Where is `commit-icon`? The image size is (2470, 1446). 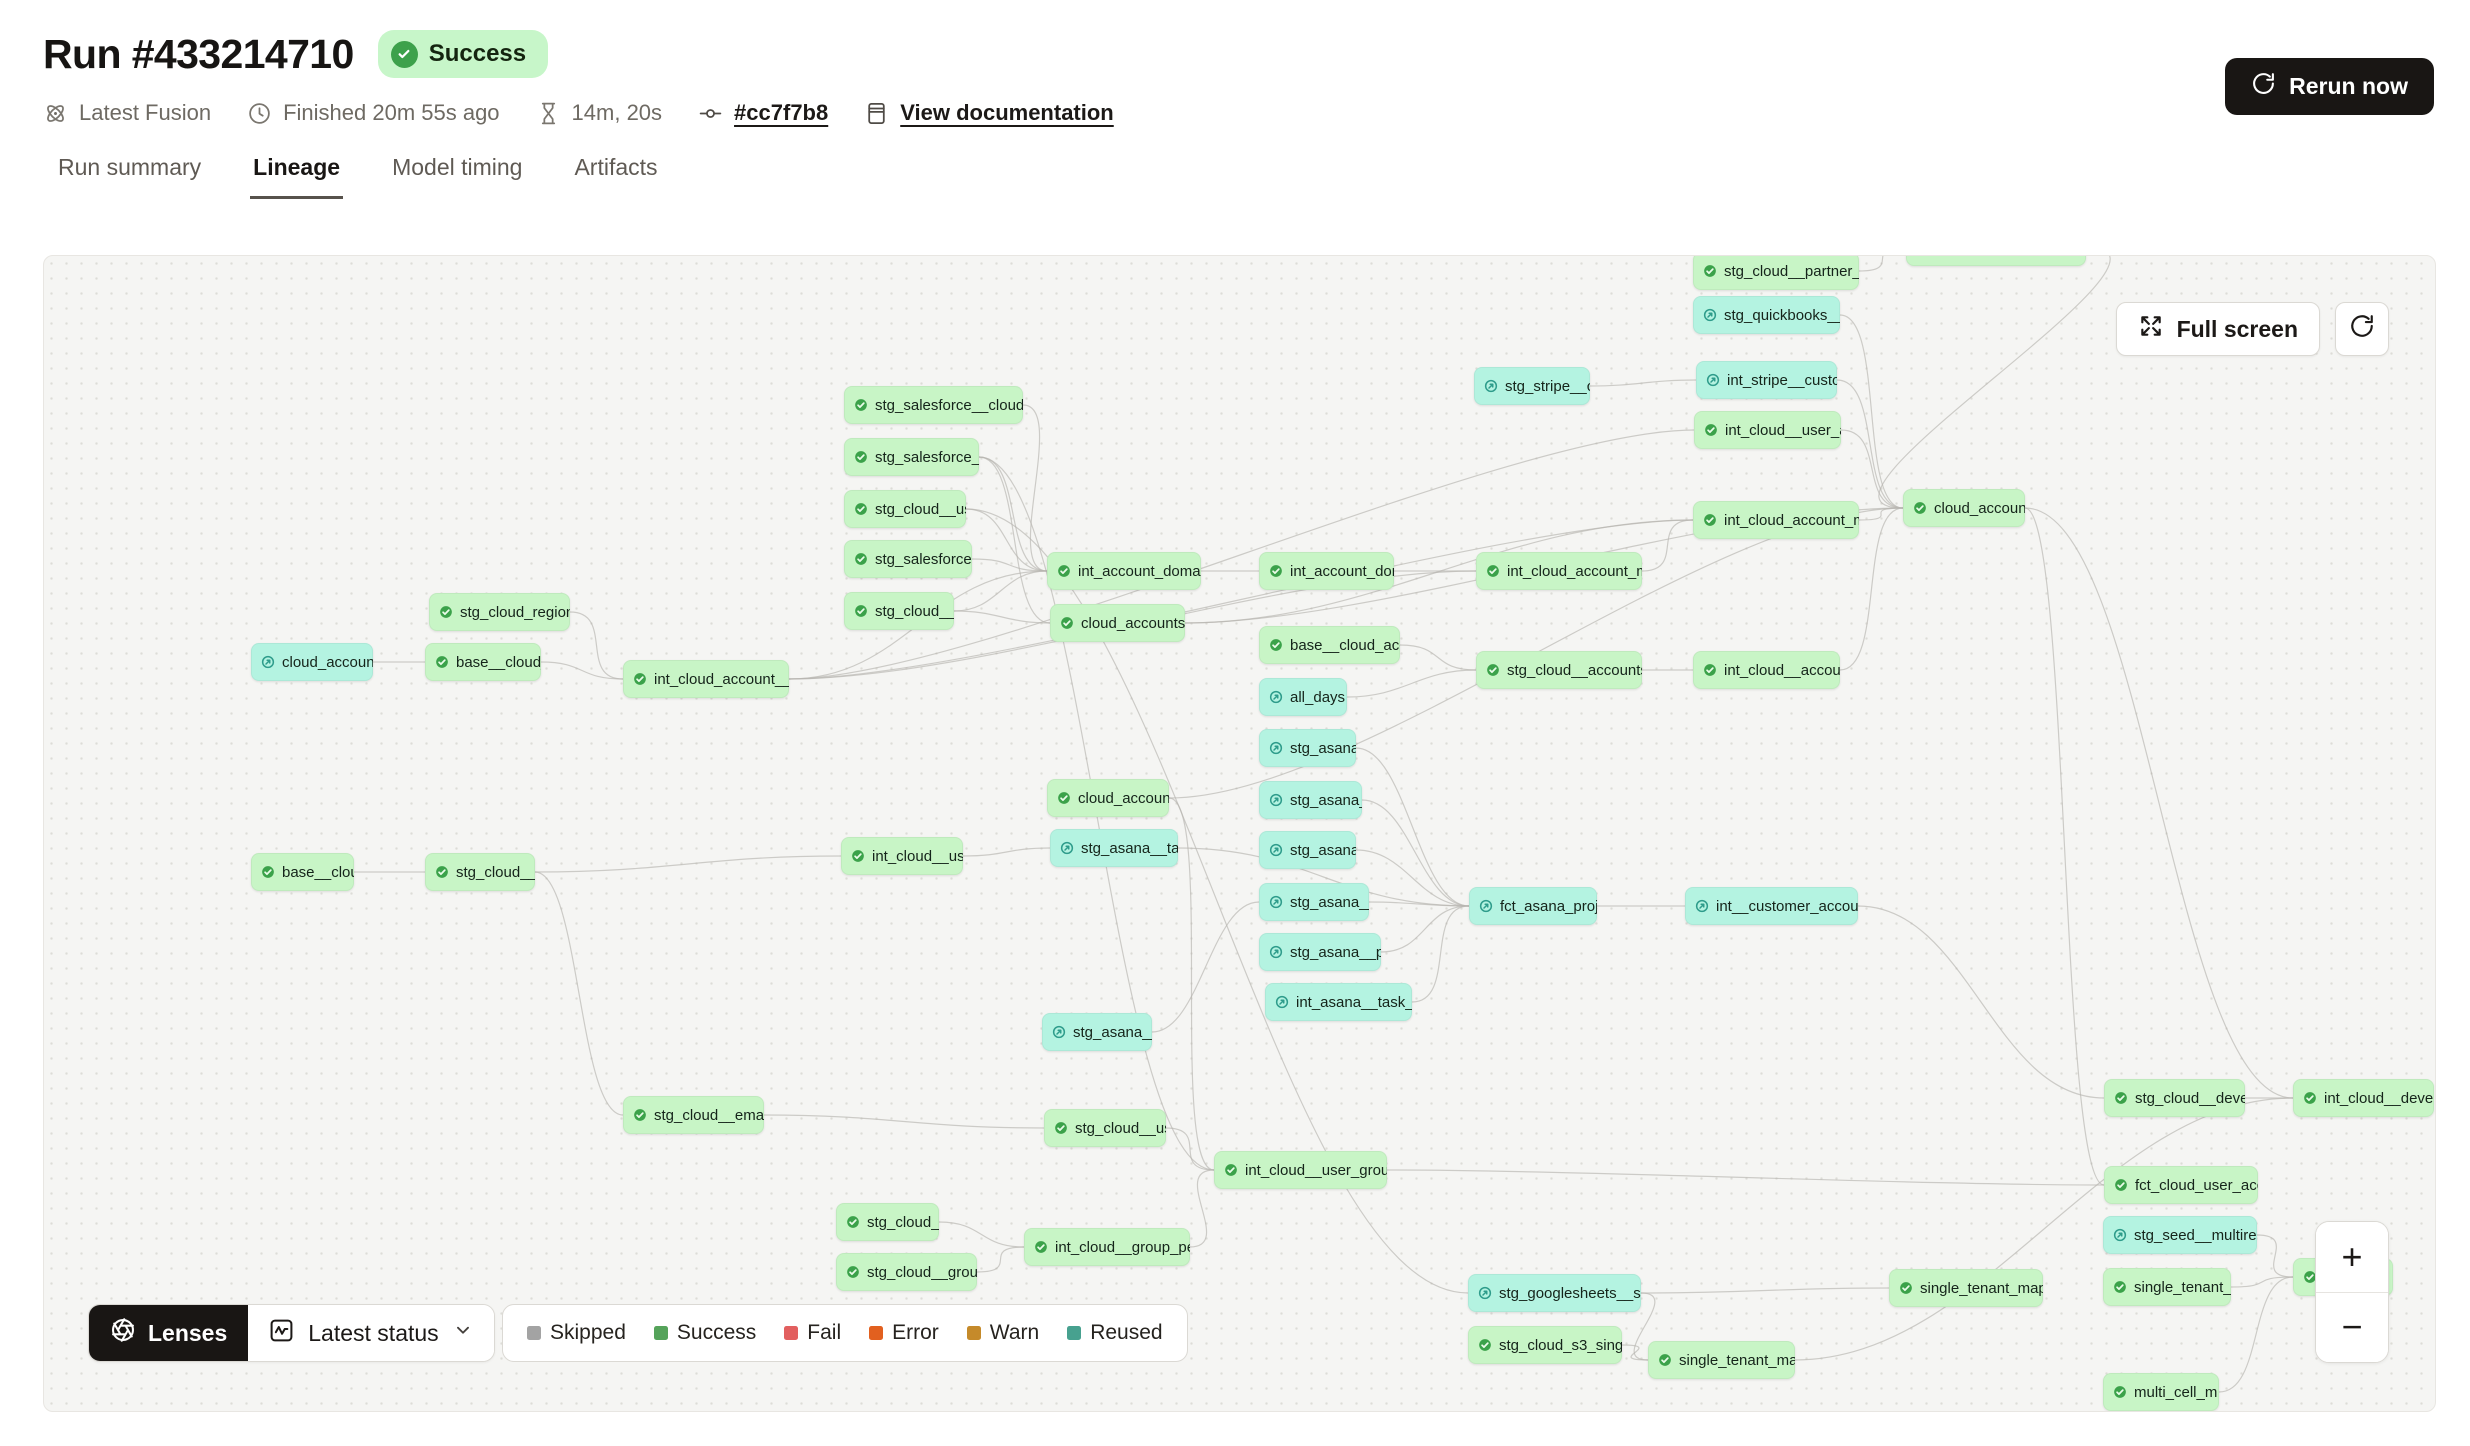
commit-icon is located at coordinates (710, 113).